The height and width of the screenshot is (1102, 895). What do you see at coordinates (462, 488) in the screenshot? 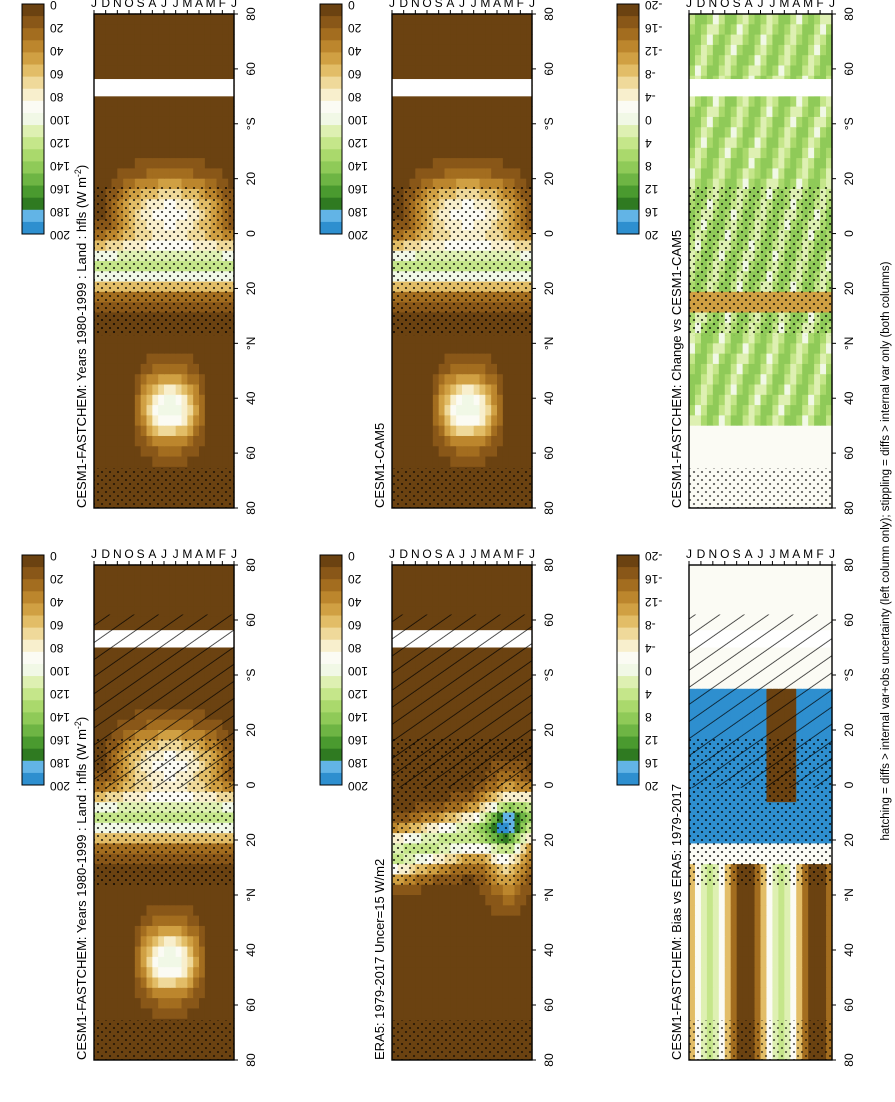
I see `stippling-overlay` at bounding box center [462, 488].